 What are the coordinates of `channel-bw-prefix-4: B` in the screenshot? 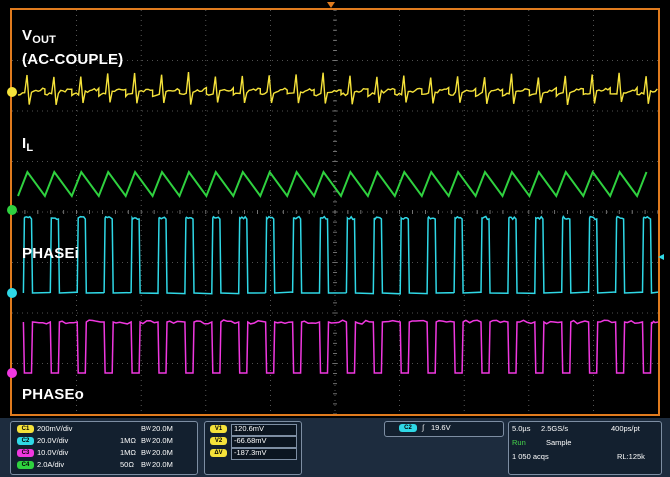 It's located at (144, 464).